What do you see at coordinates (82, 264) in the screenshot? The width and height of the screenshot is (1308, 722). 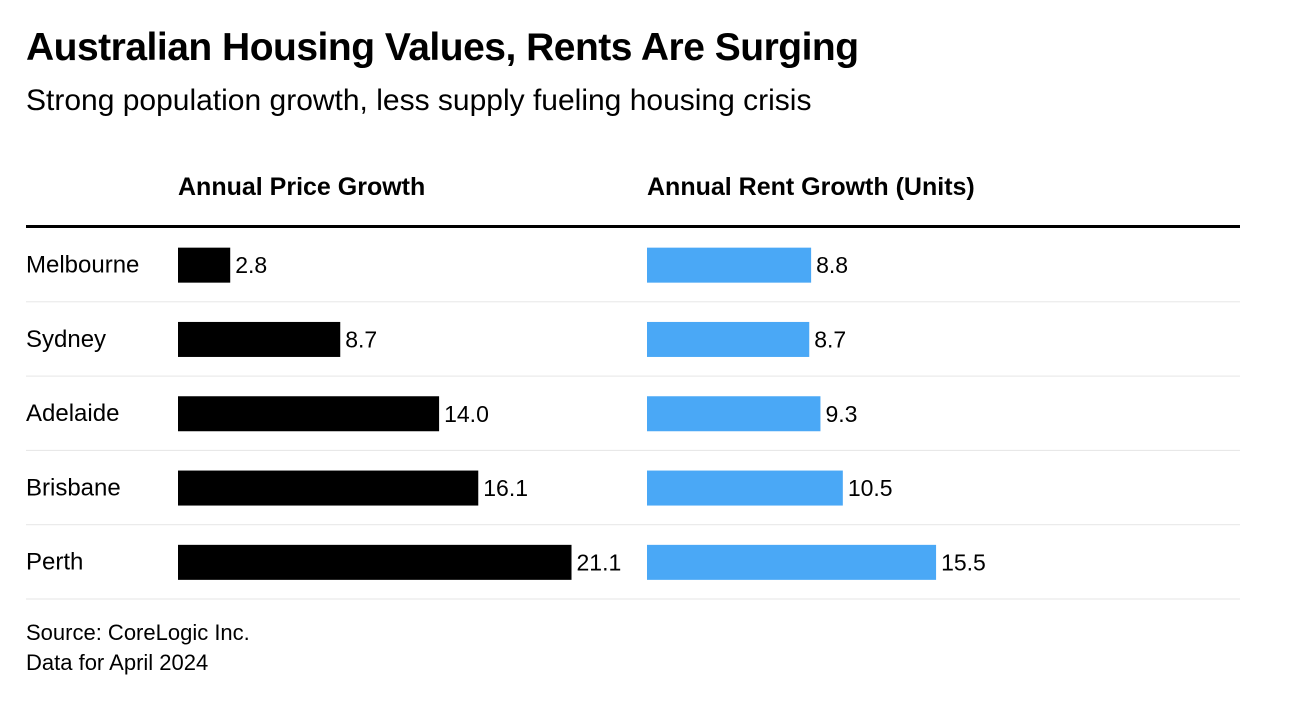 I see `category-label-melbourne: Melbourne` at bounding box center [82, 264].